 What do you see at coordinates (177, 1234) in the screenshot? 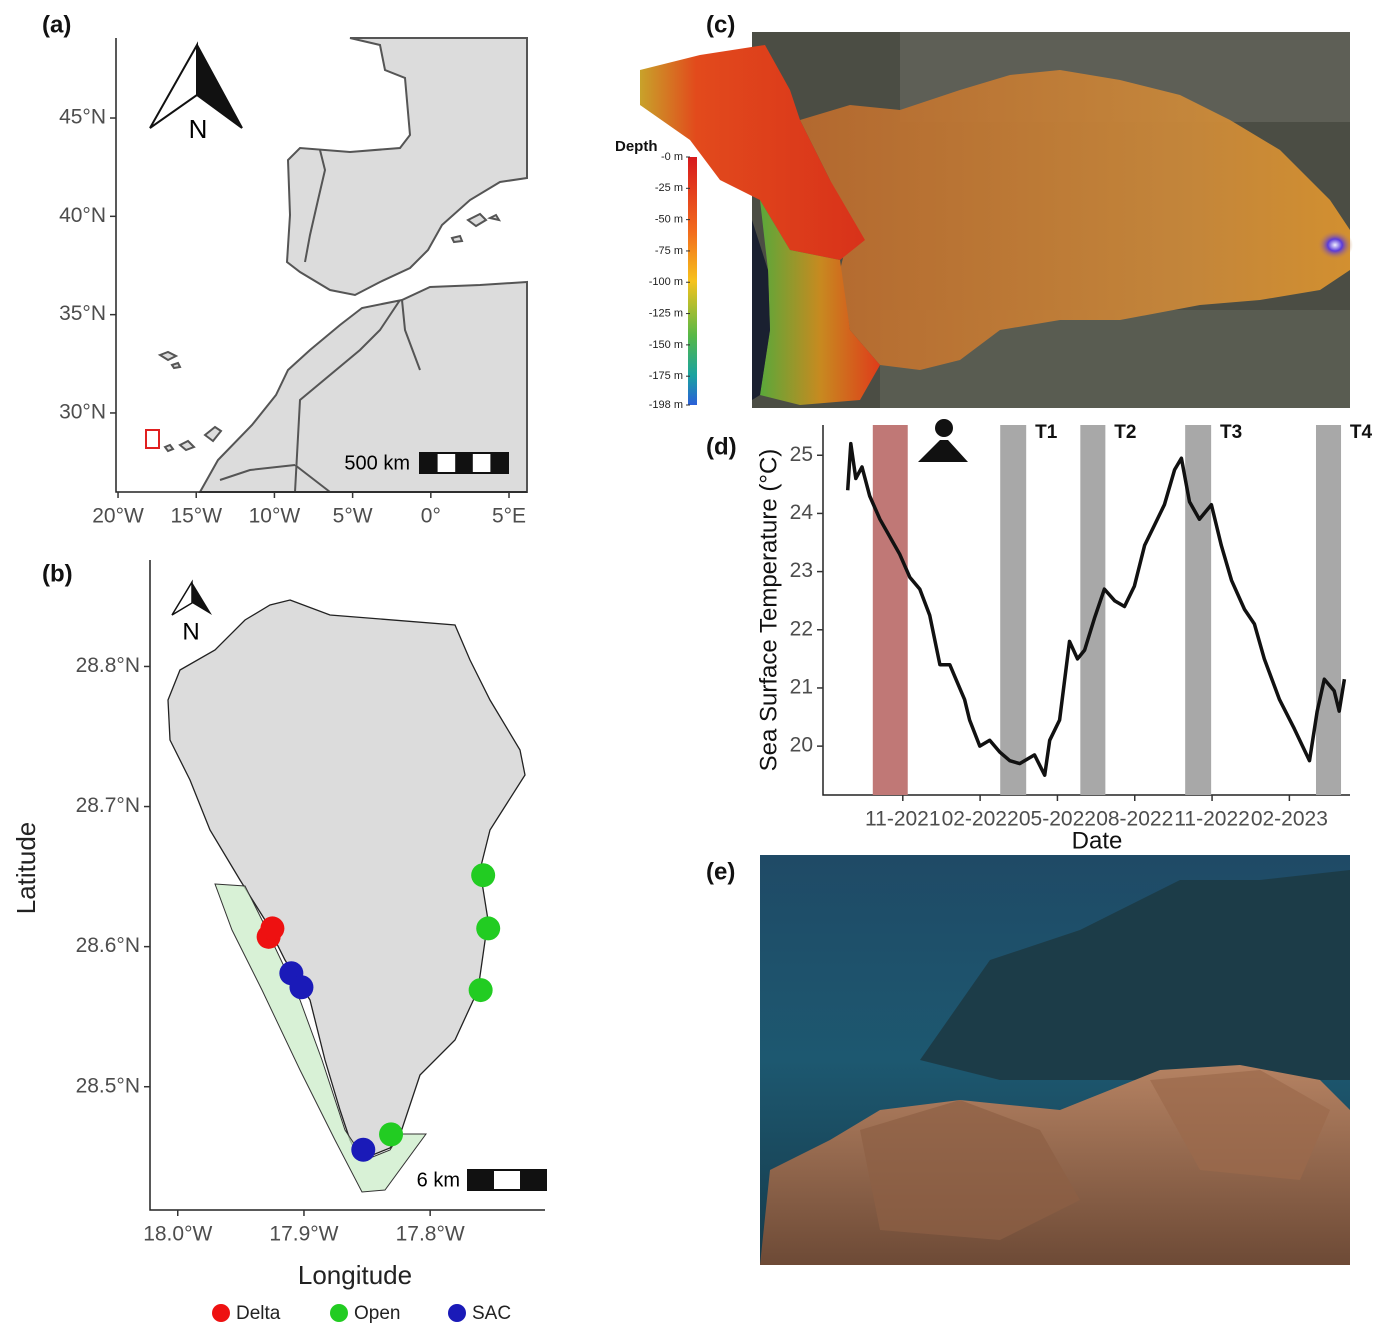
I see `x-tick-label: 18.0°W` at bounding box center [177, 1234].